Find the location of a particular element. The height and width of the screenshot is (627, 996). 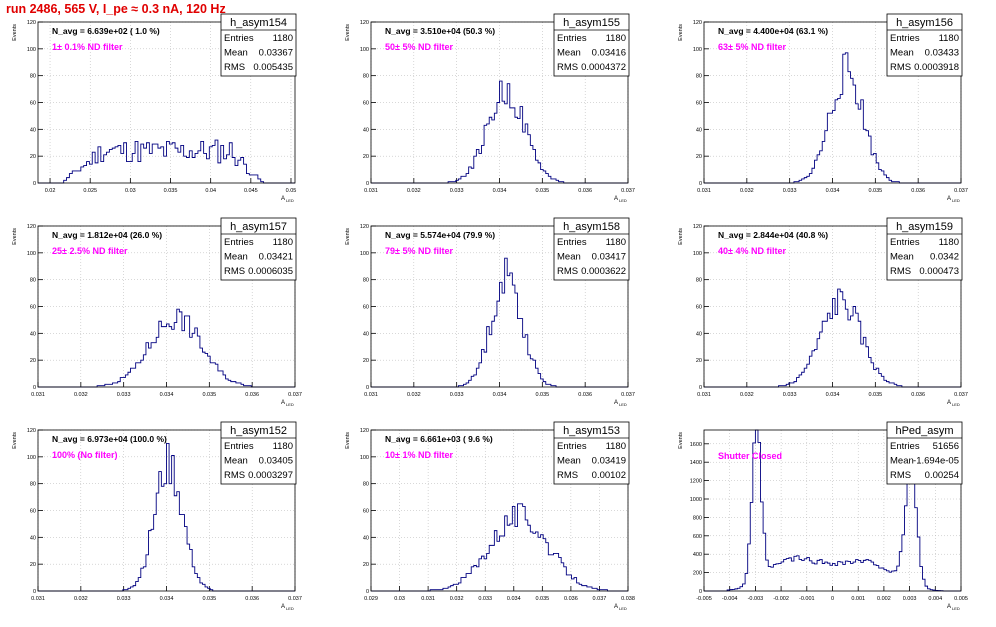

stats-value: 0.0003297 is located at coordinates (270, 475).